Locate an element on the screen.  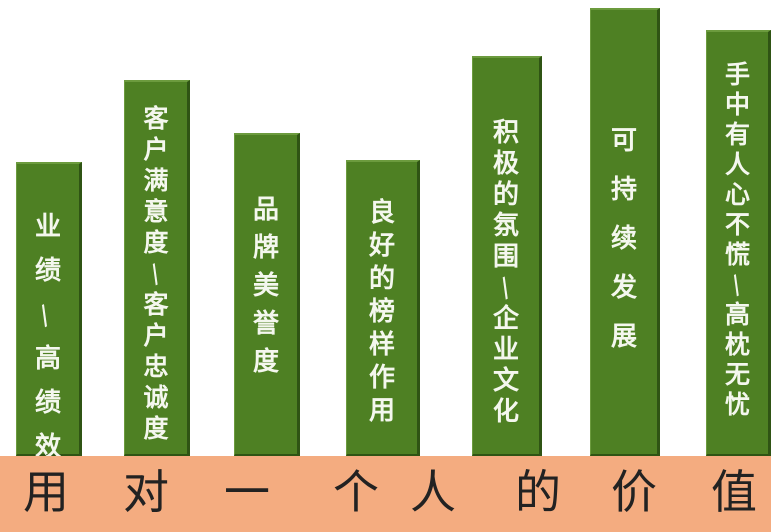
bar-label: 积极的氛围 / 企业文化 is located at coordinates (505, 272).